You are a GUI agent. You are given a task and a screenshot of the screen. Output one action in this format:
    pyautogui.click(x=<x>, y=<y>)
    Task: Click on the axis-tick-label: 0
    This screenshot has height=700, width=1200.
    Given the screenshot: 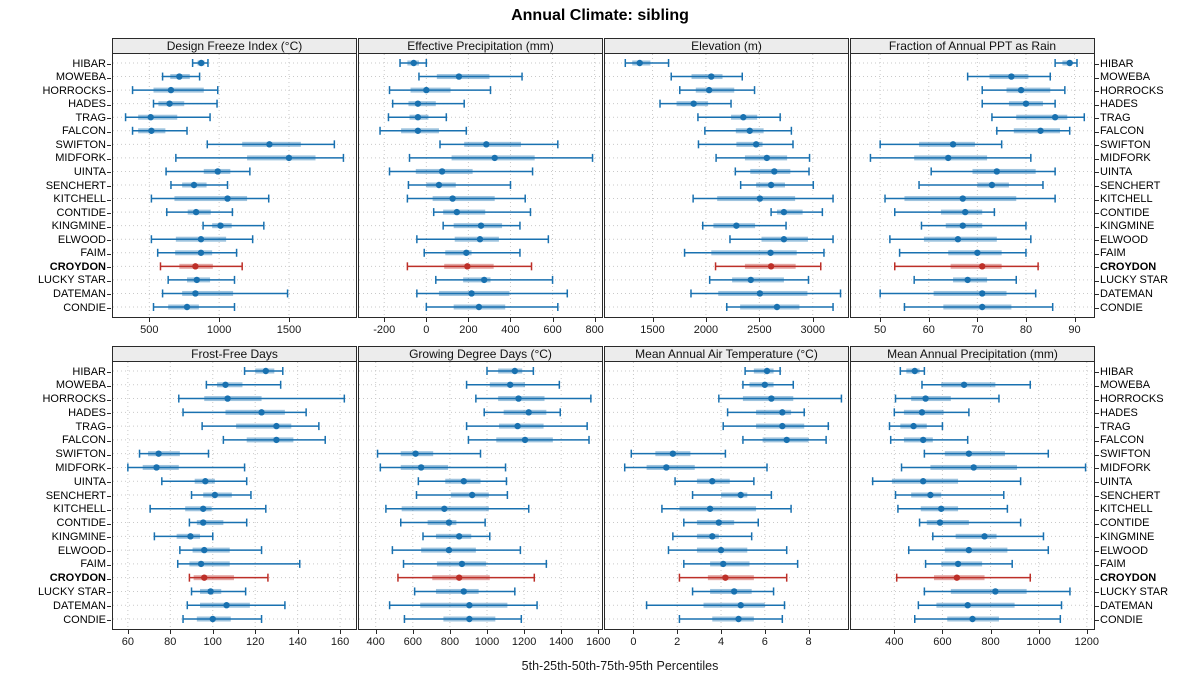 What is the action you would take?
    pyautogui.click(x=633, y=642)
    